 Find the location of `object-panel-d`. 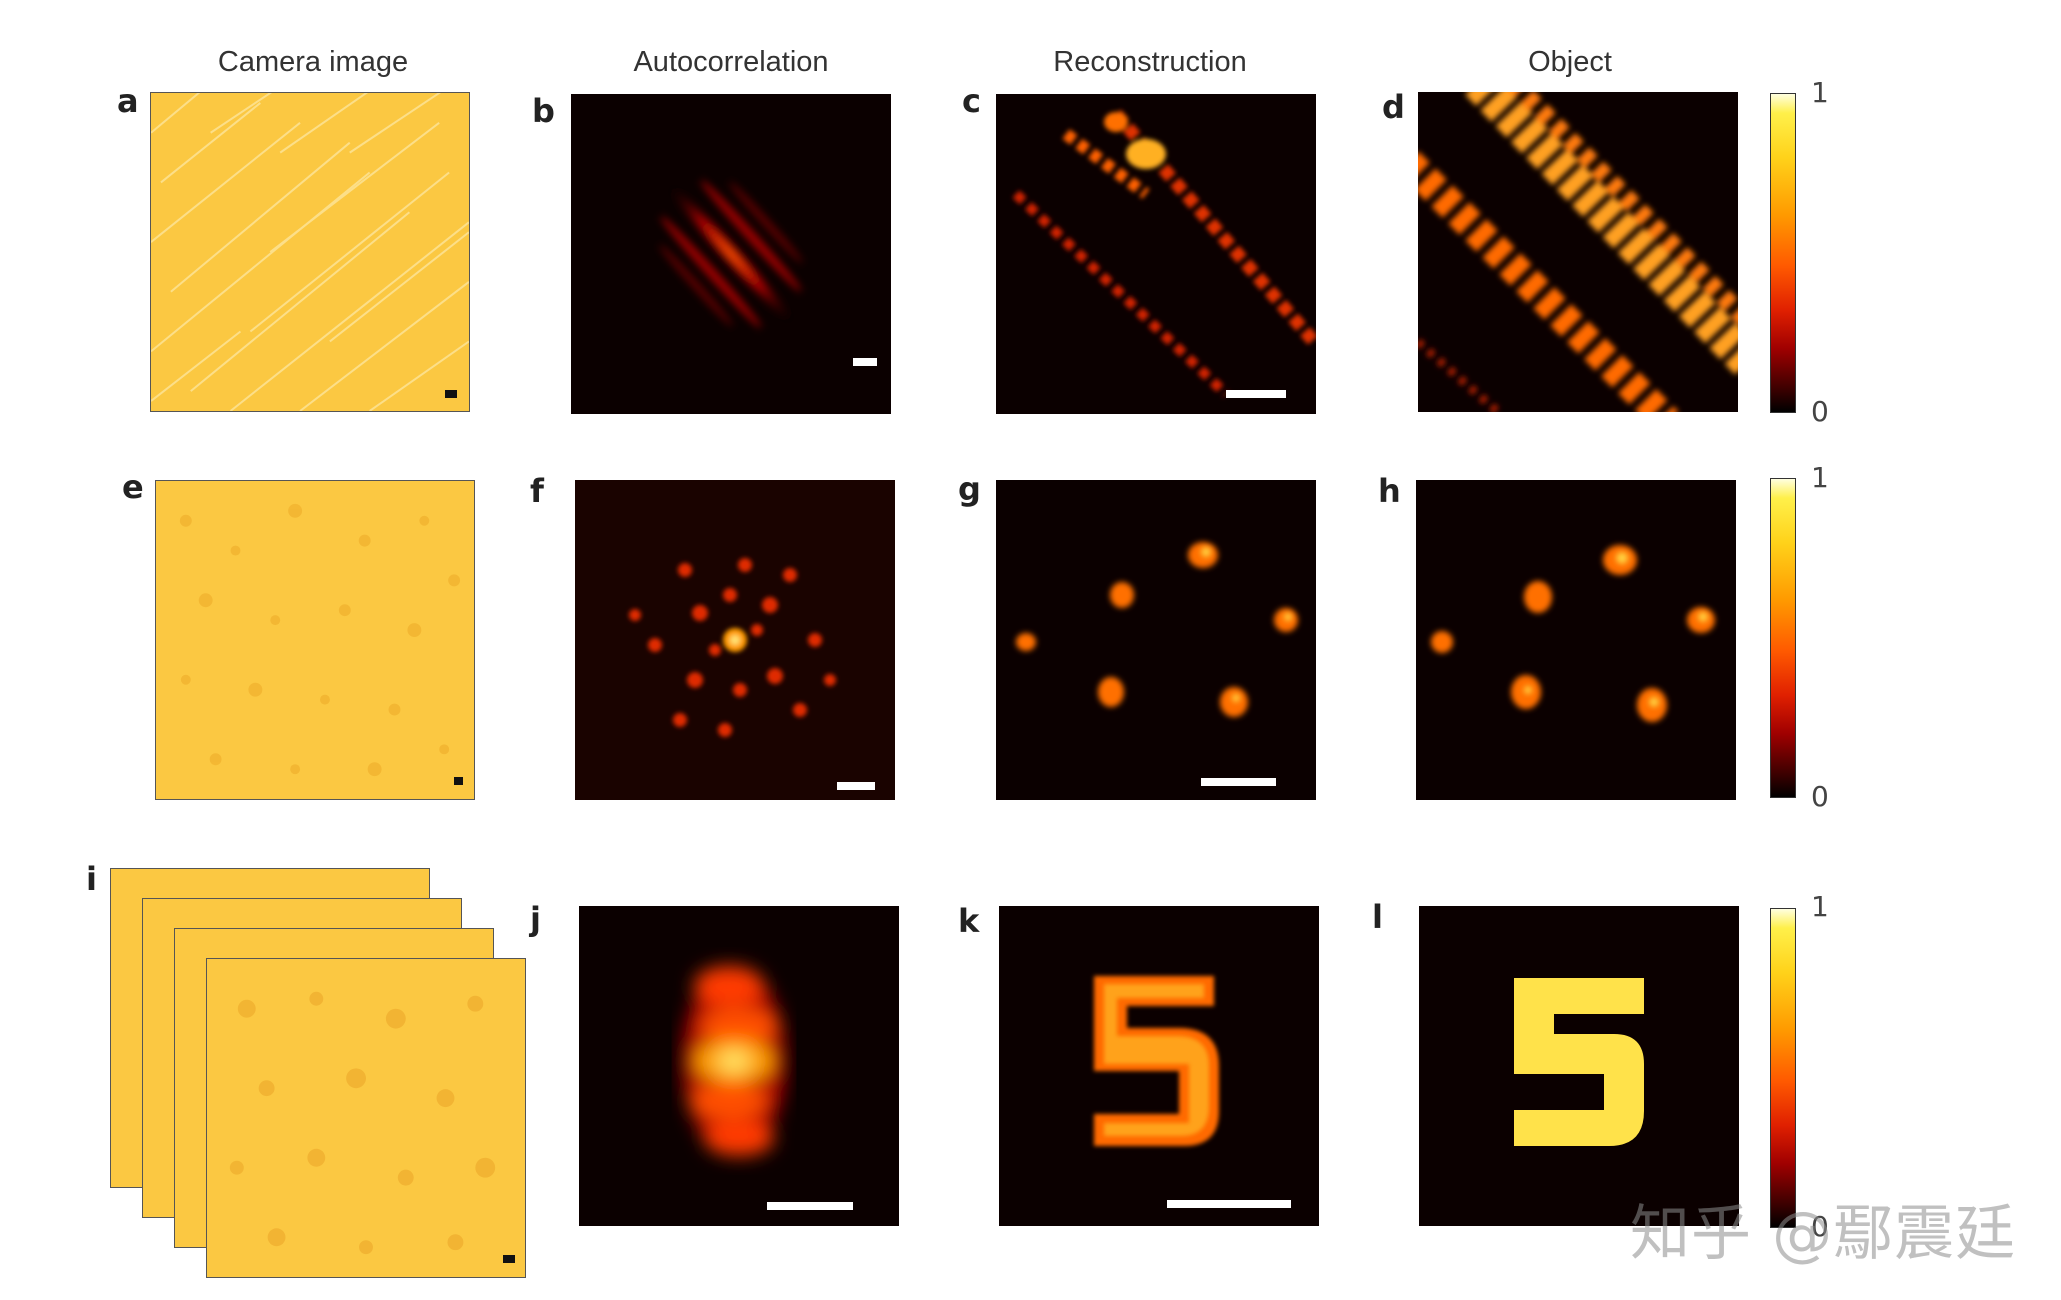

object-panel-d is located at coordinates (1578, 252).